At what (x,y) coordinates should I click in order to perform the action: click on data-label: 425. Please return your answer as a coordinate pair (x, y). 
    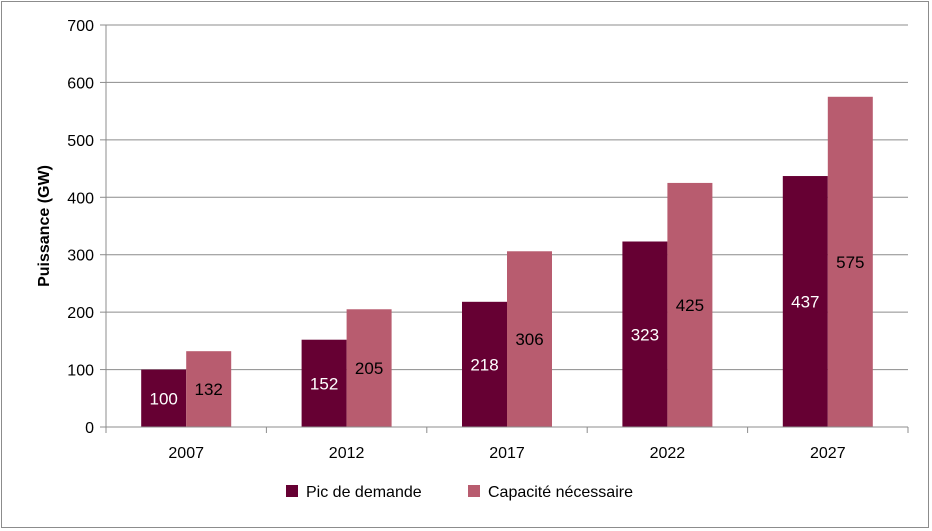
    Looking at the image, I should click on (690, 305).